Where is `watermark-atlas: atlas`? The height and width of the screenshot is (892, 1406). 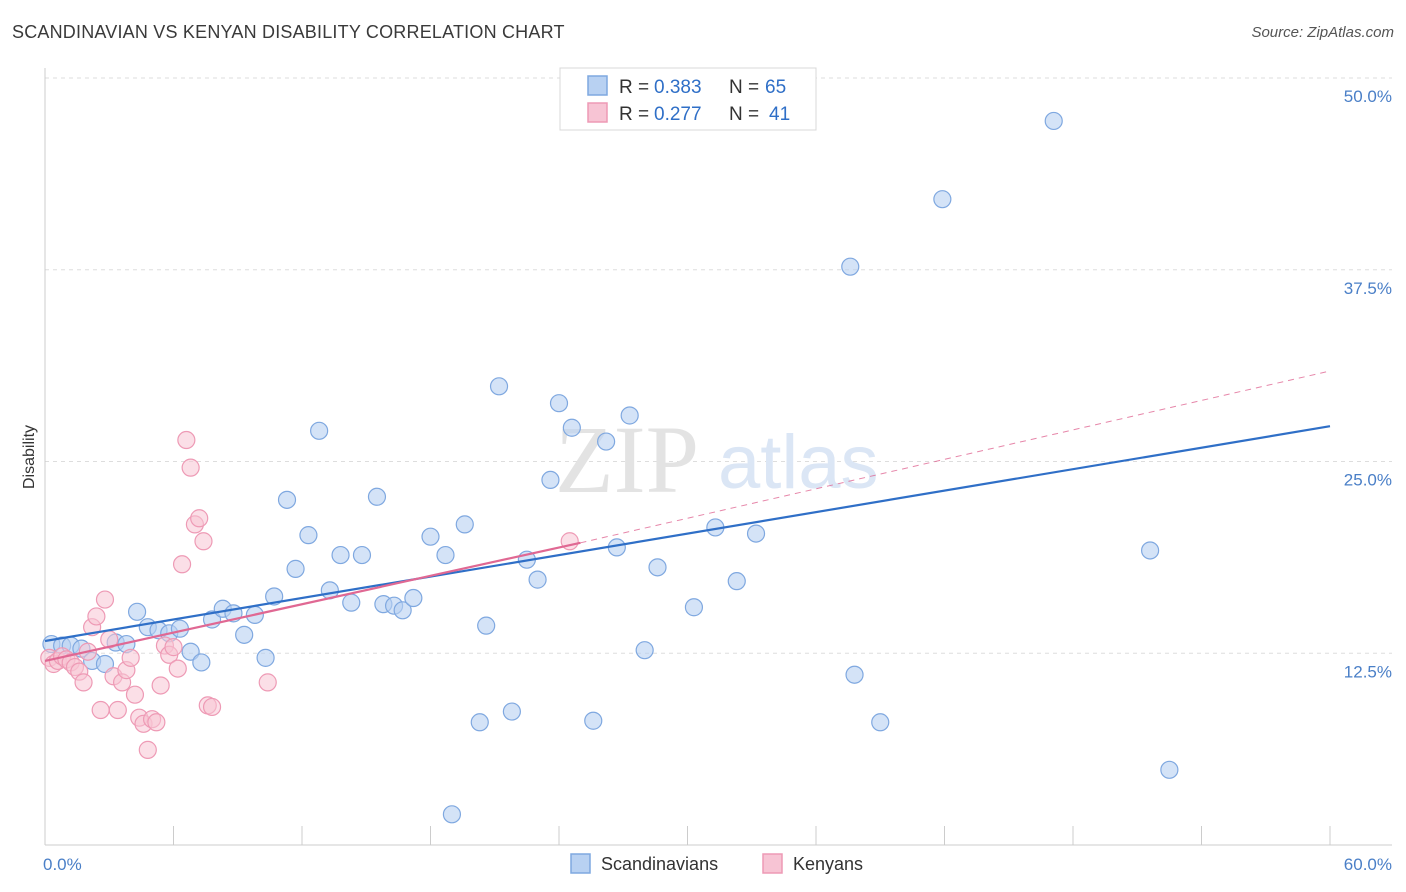 watermark-atlas: atlas is located at coordinates (798, 462).